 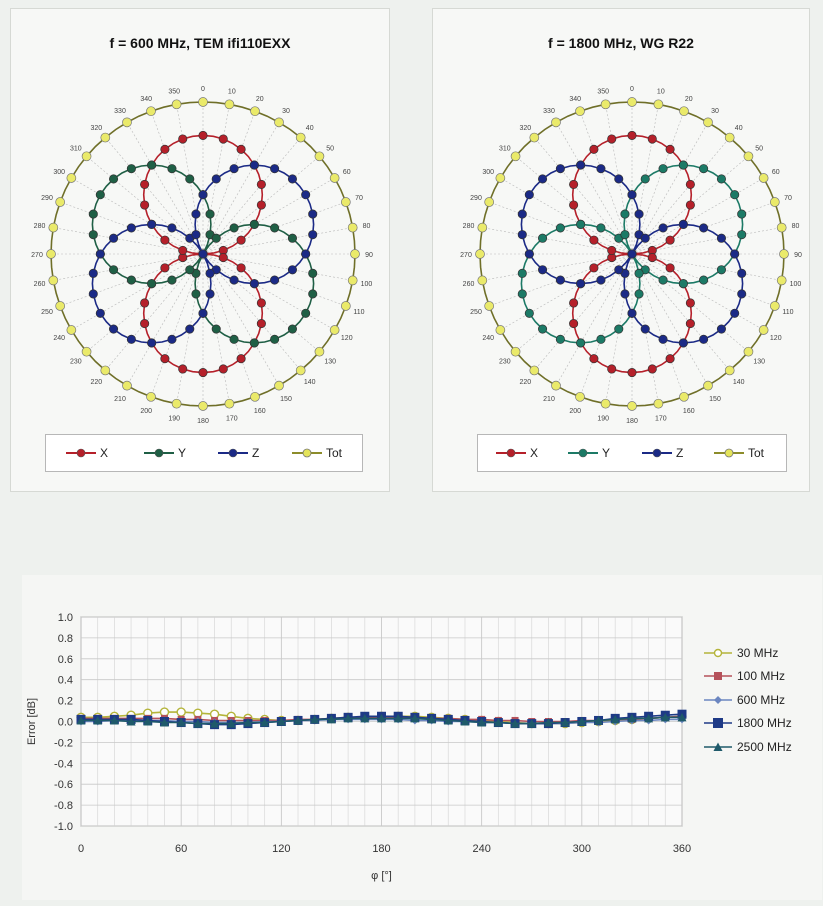 I want to click on angle-tick-label: 70, so click(x=788, y=198).